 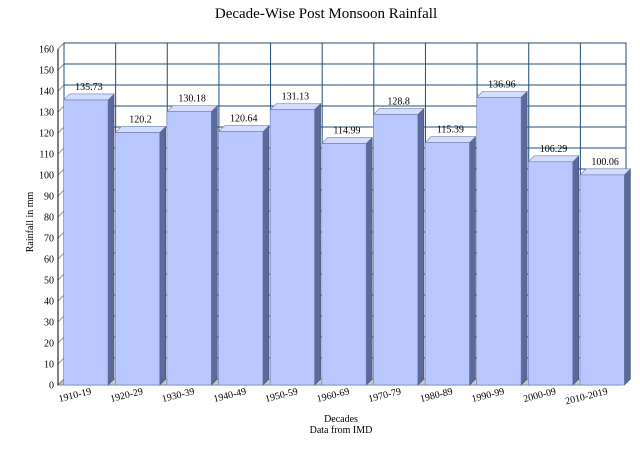 I want to click on y-tick-label: 20, so click(x=49, y=344).